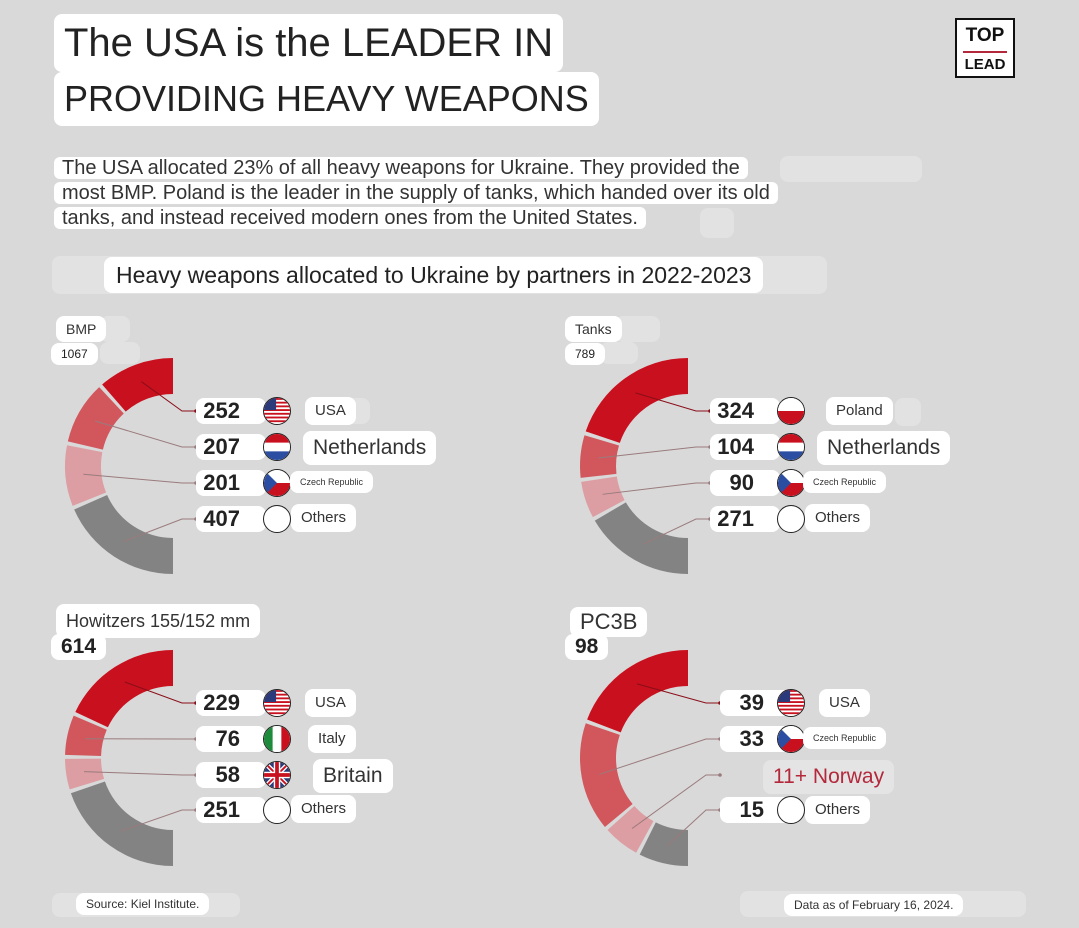 This screenshot has height=928, width=1079. What do you see at coordinates (326, 99) in the screenshot?
I see `title-line-2: PROVIDING HEAVY WEAPONS` at bounding box center [326, 99].